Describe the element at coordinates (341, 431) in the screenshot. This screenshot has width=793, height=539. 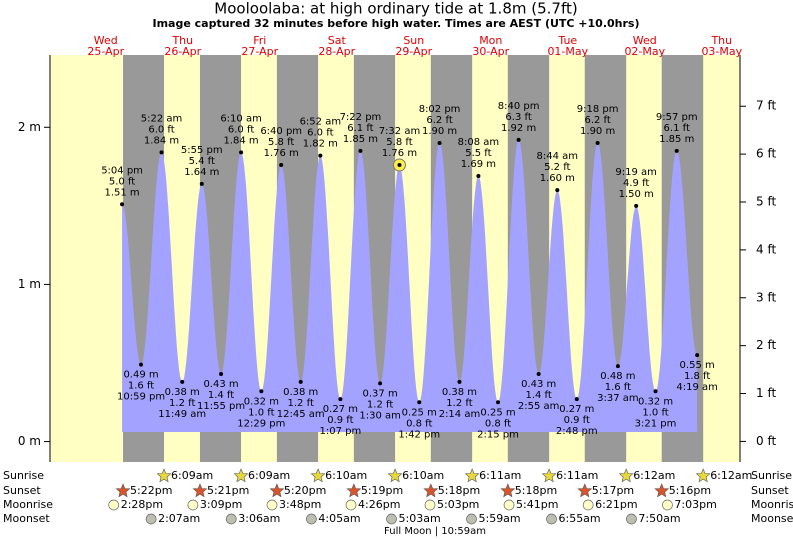
I see `tide-time: 1:07 pm` at that location.